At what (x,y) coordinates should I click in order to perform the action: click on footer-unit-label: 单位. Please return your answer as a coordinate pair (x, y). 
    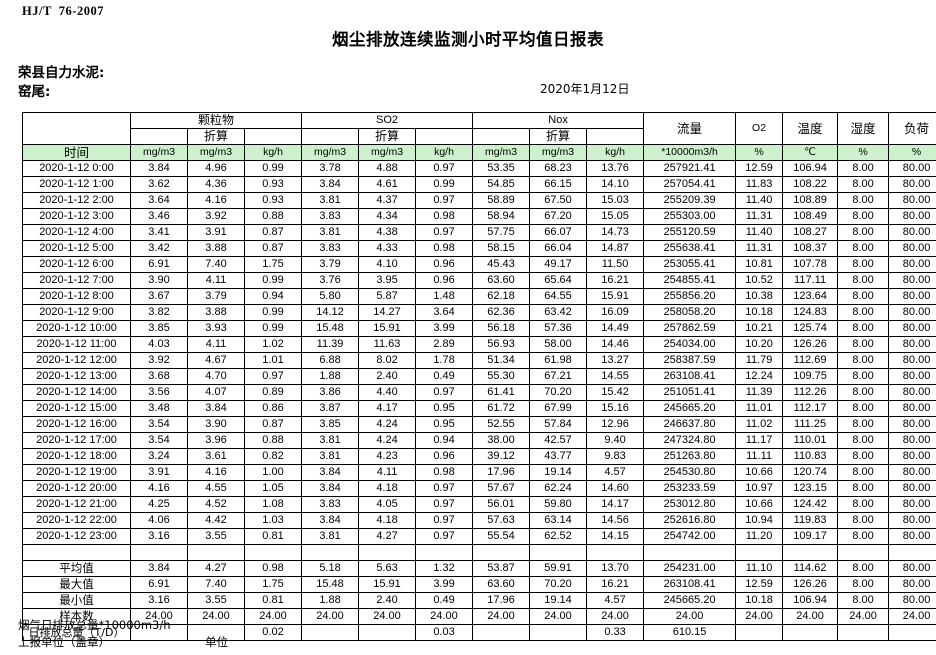
    Looking at the image, I should click on (216, 642).